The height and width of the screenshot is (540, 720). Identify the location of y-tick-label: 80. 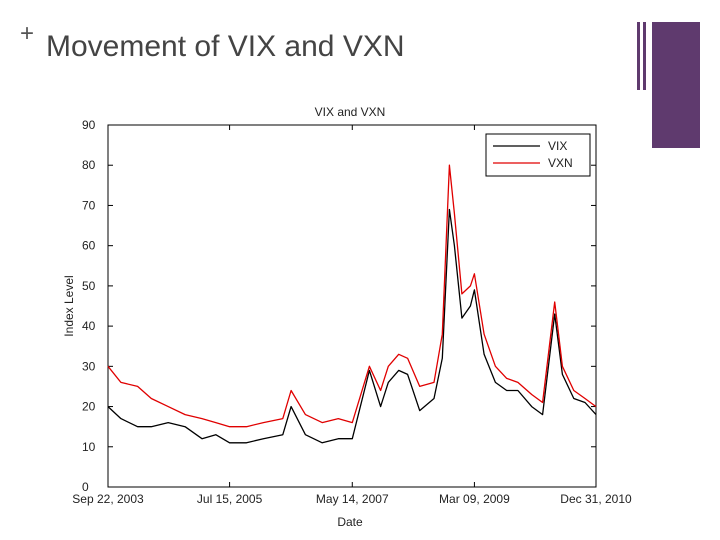
(89, 165).